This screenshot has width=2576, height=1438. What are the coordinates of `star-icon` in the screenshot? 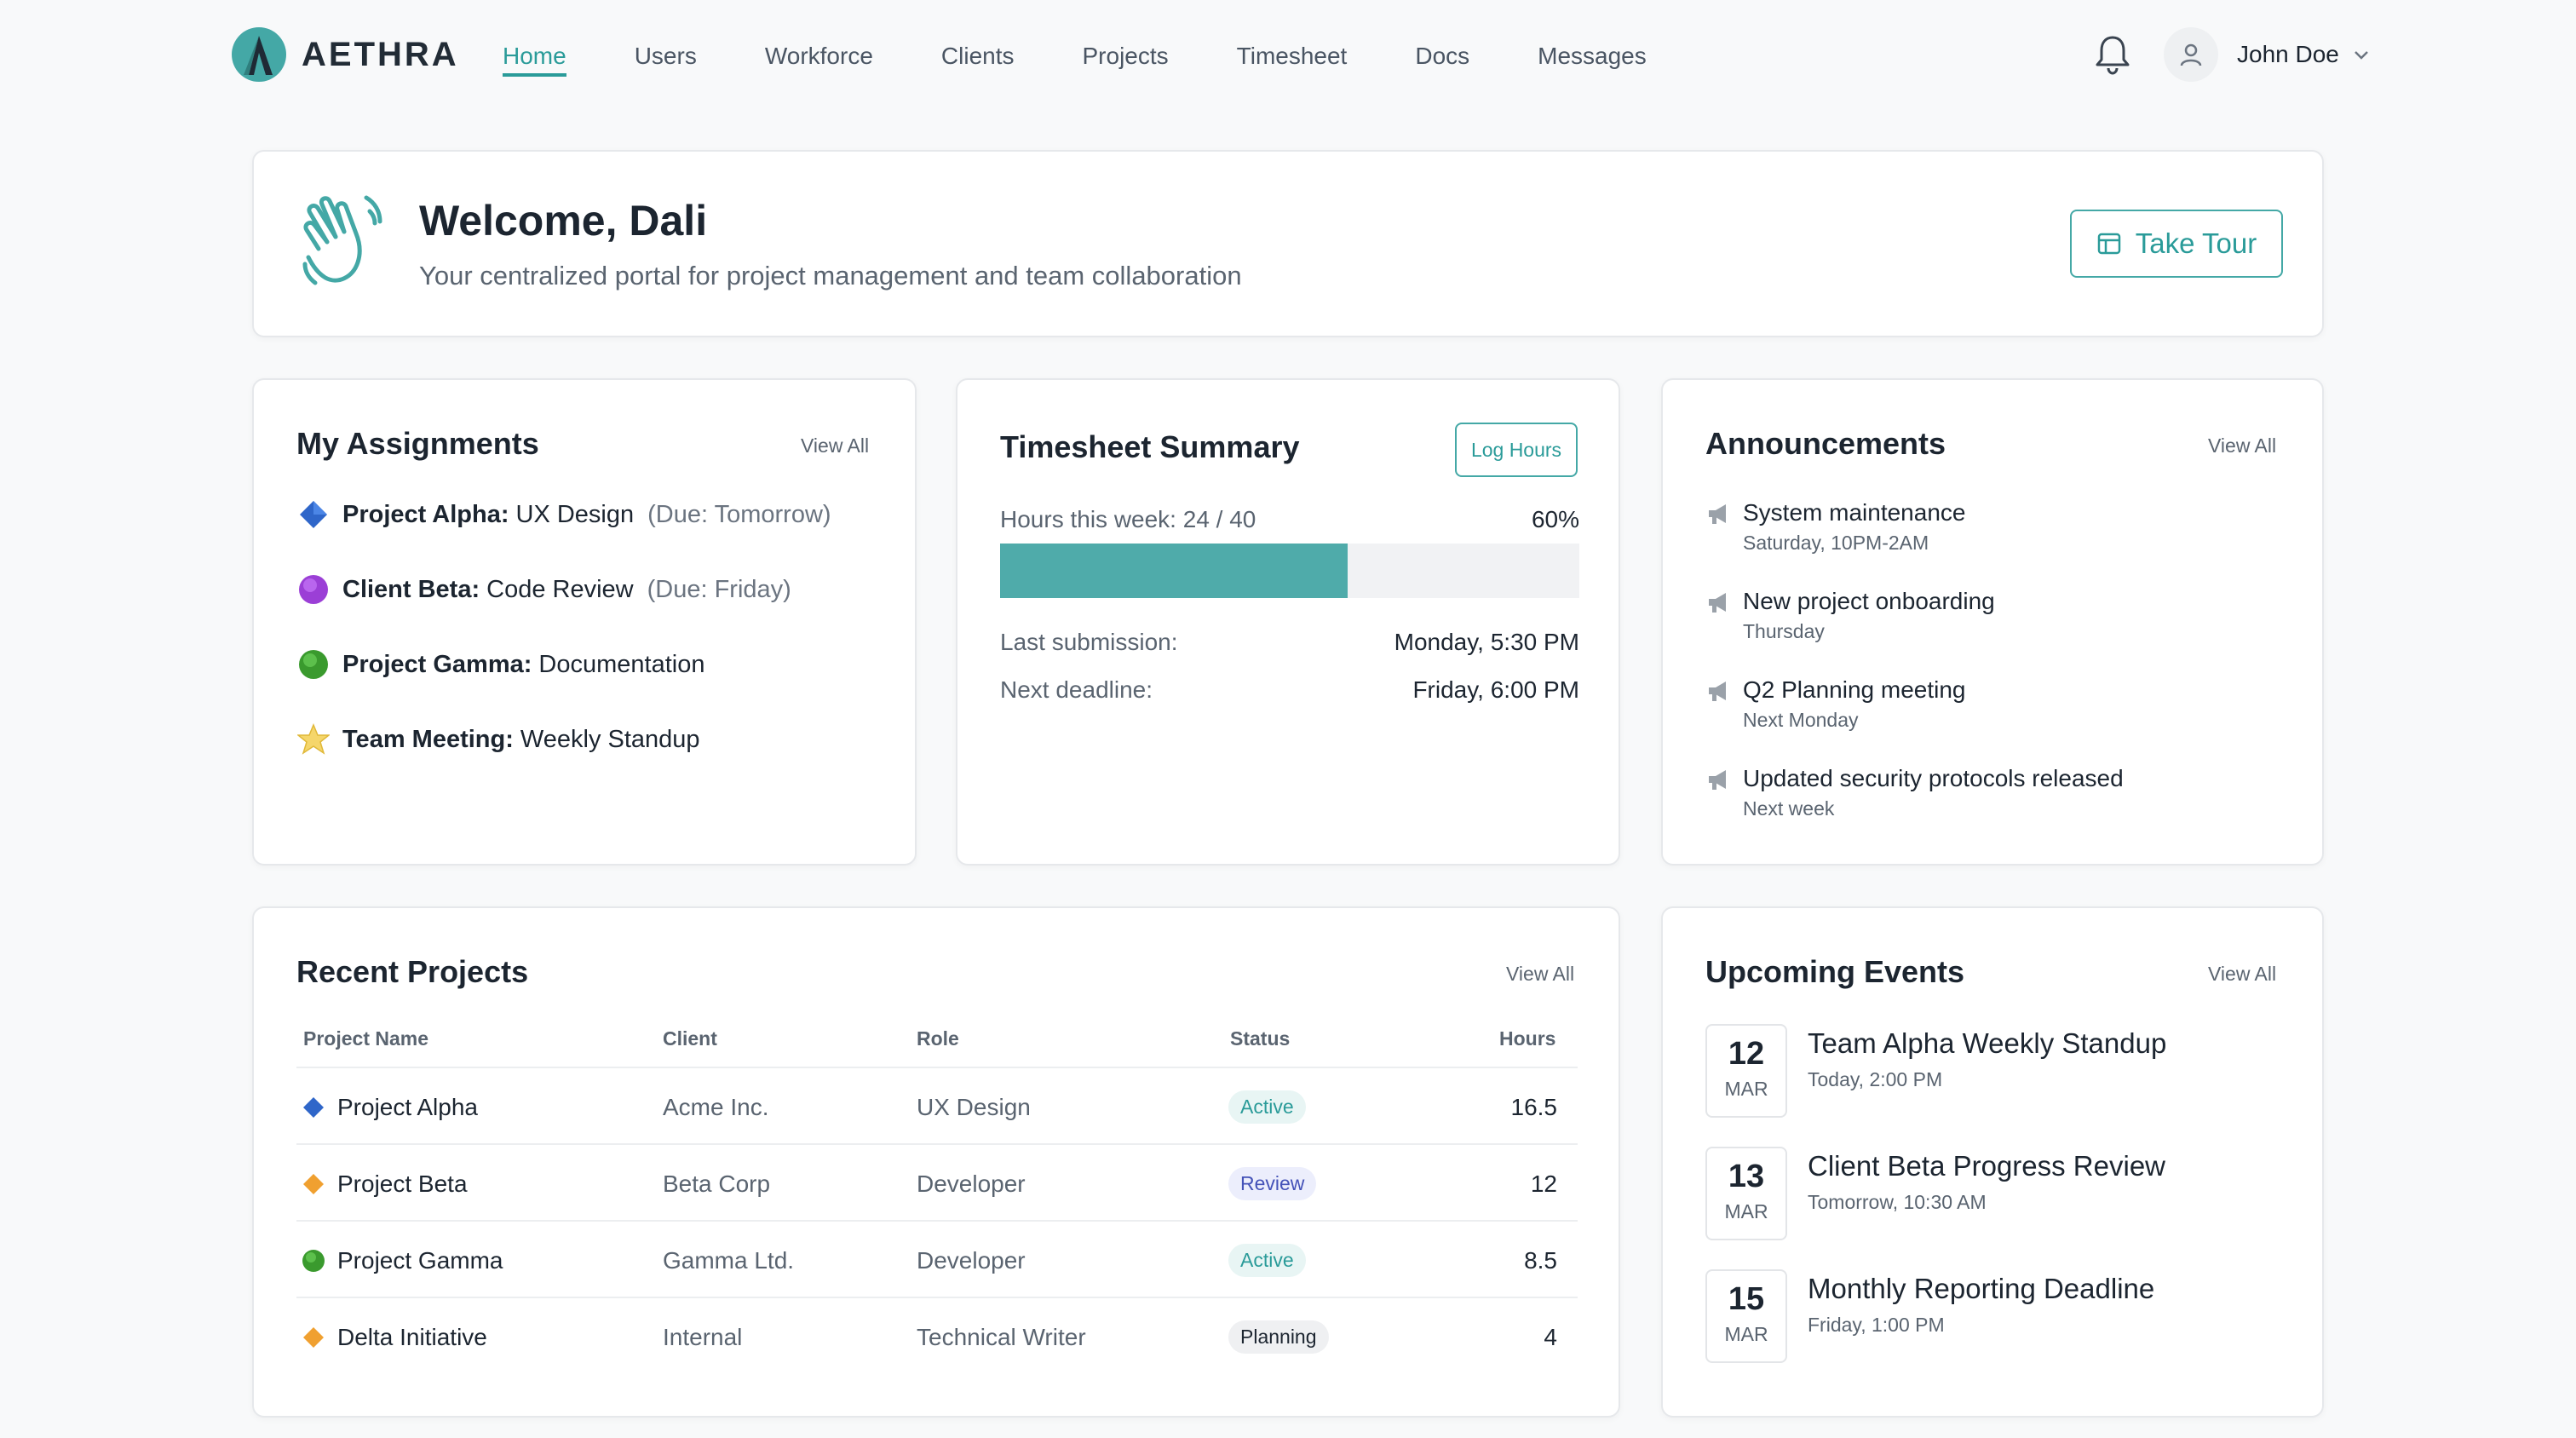 It's located at (313, 739).